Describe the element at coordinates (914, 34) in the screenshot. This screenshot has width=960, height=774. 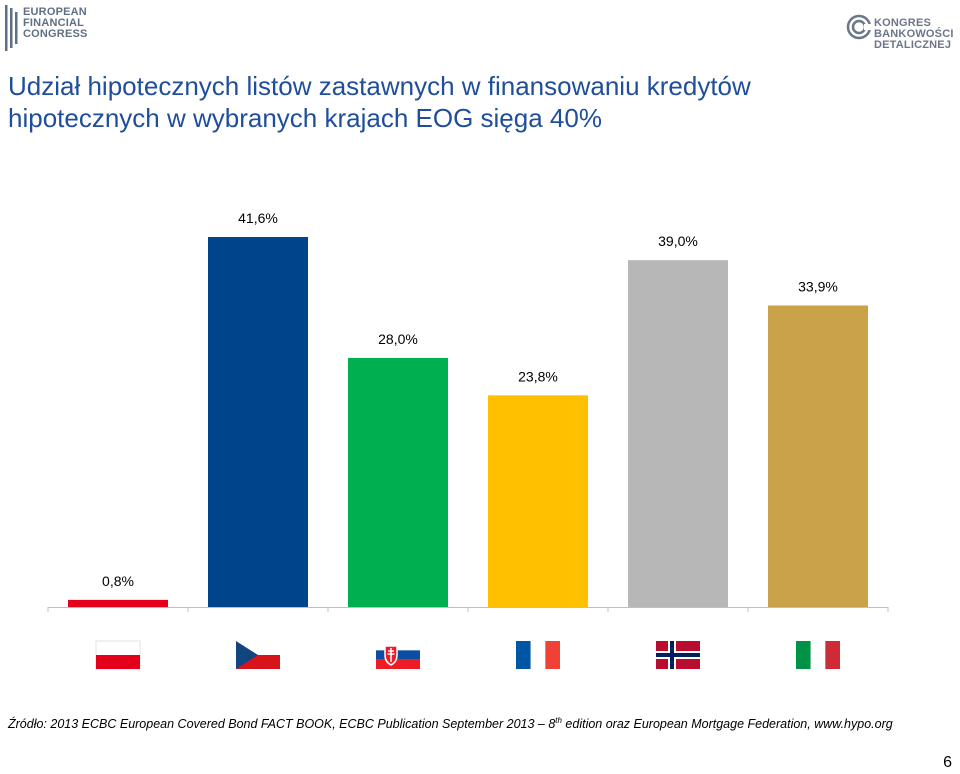
I see `logo-right-line-2: BANKOWOŚCI` at that location.